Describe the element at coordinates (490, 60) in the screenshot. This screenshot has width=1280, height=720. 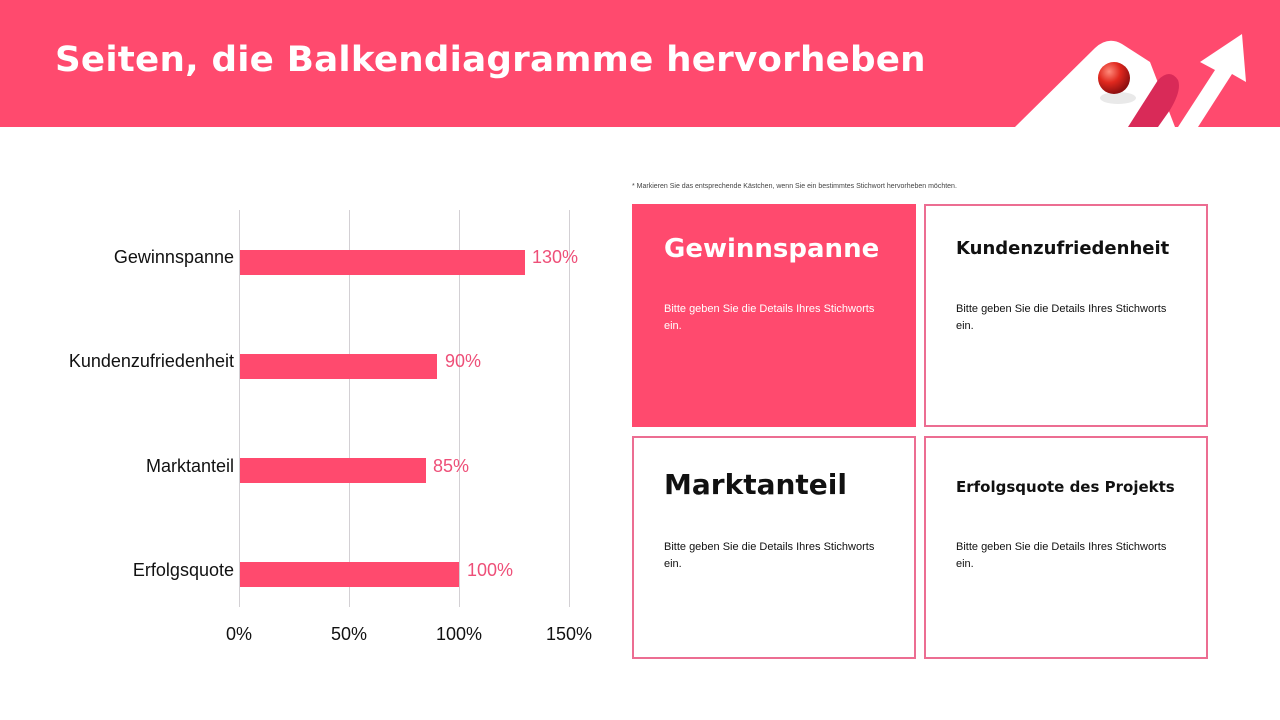
I see `page-title: Seiten, die Balkendiagramme hervorheben` at that location.